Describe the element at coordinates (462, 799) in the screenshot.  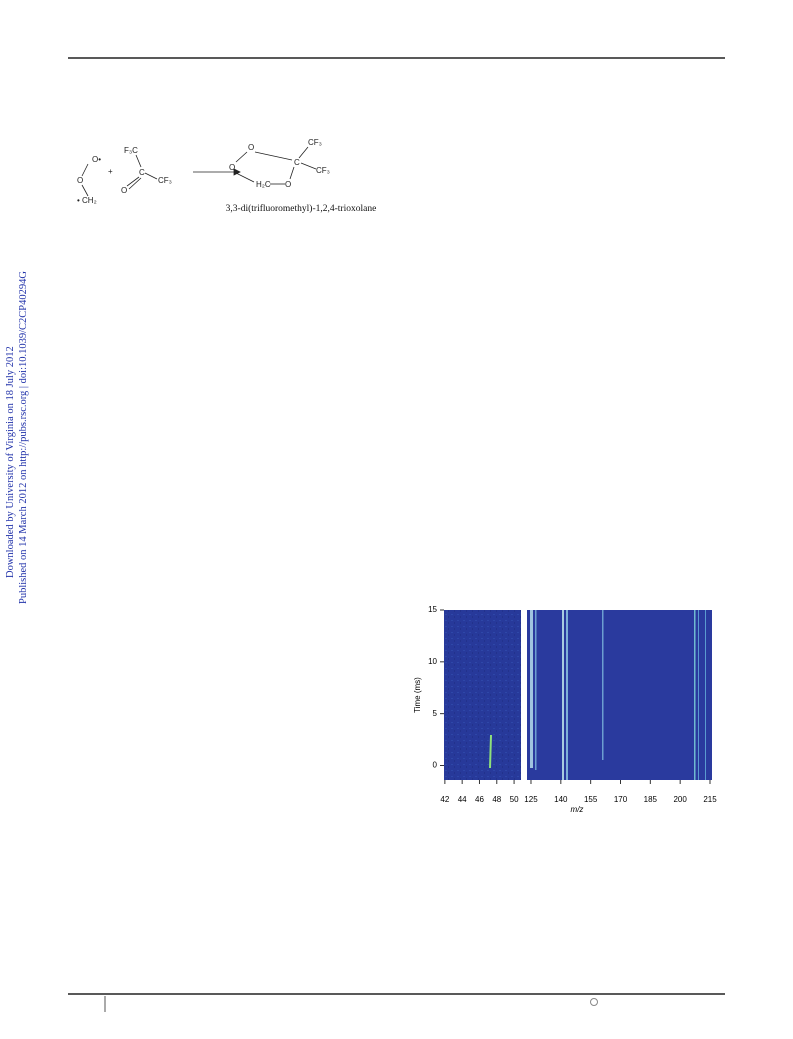
I see `x-tick-label: 44` at that location.